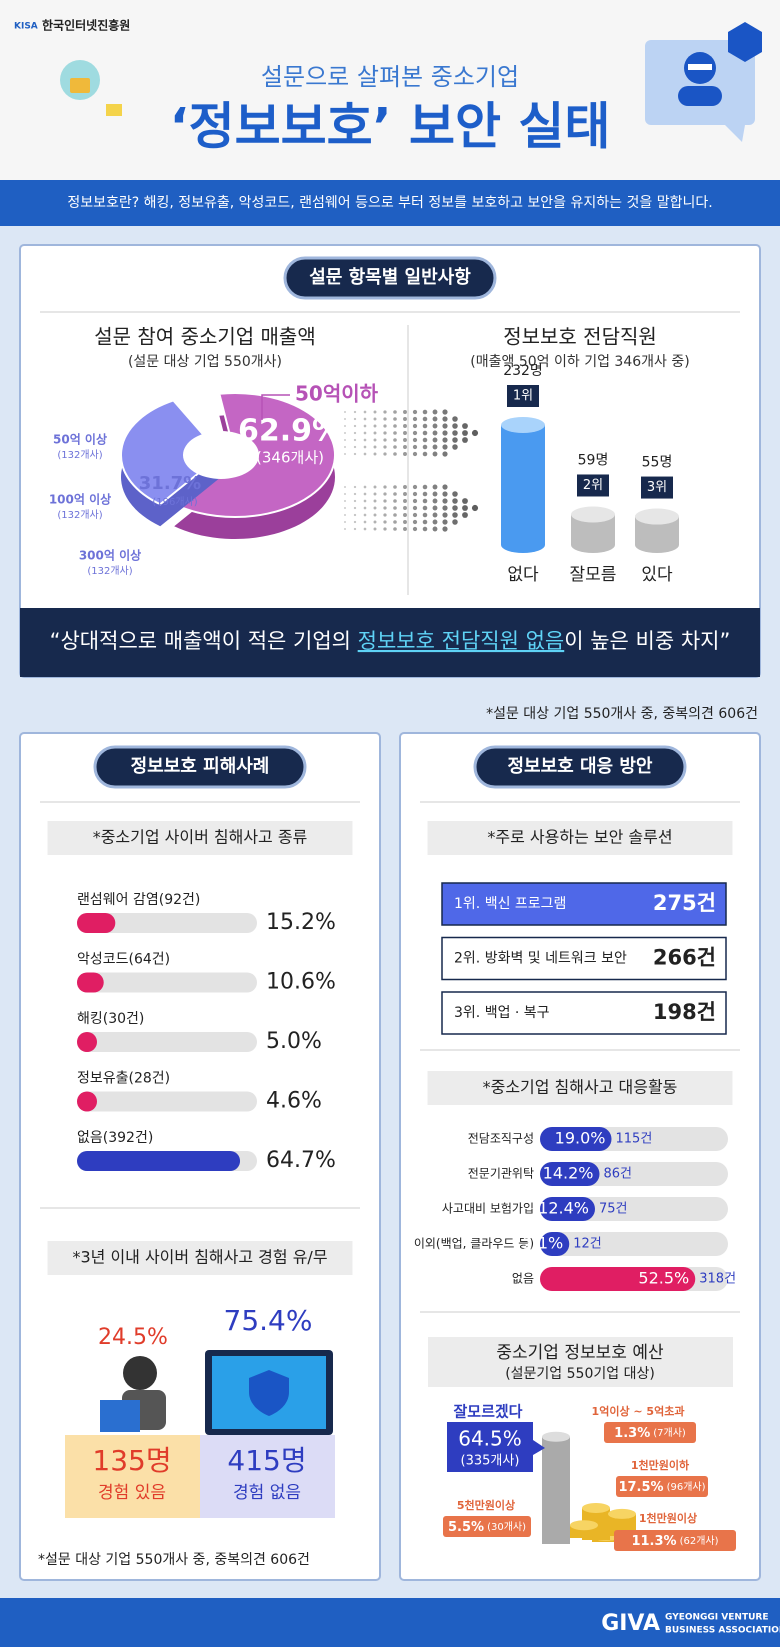 The height and width of the screenshot is (1647, 780). What do you see at coordinates (501, 1139) in the screenshot?
I see `bar-label: 전담조직구성` at bounding box center [501, 1139].